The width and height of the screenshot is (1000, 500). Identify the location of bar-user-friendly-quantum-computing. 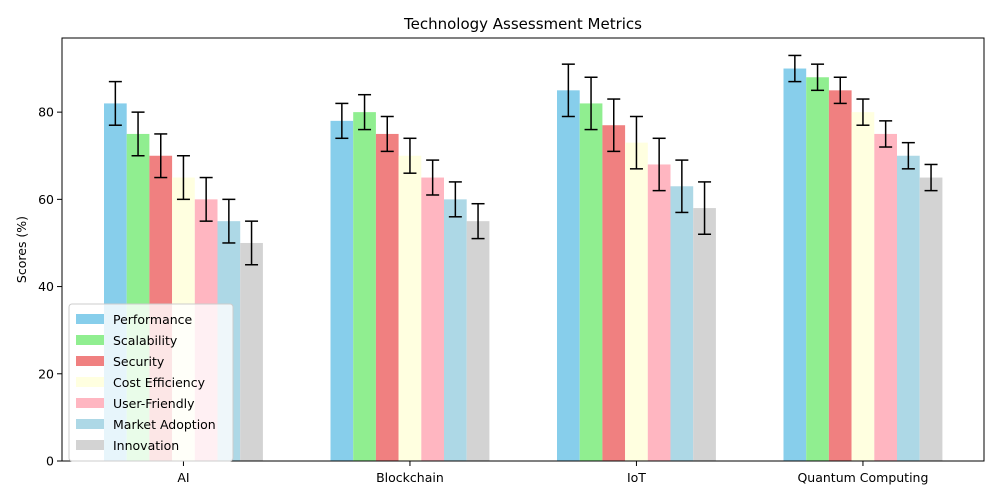
(885, 297).